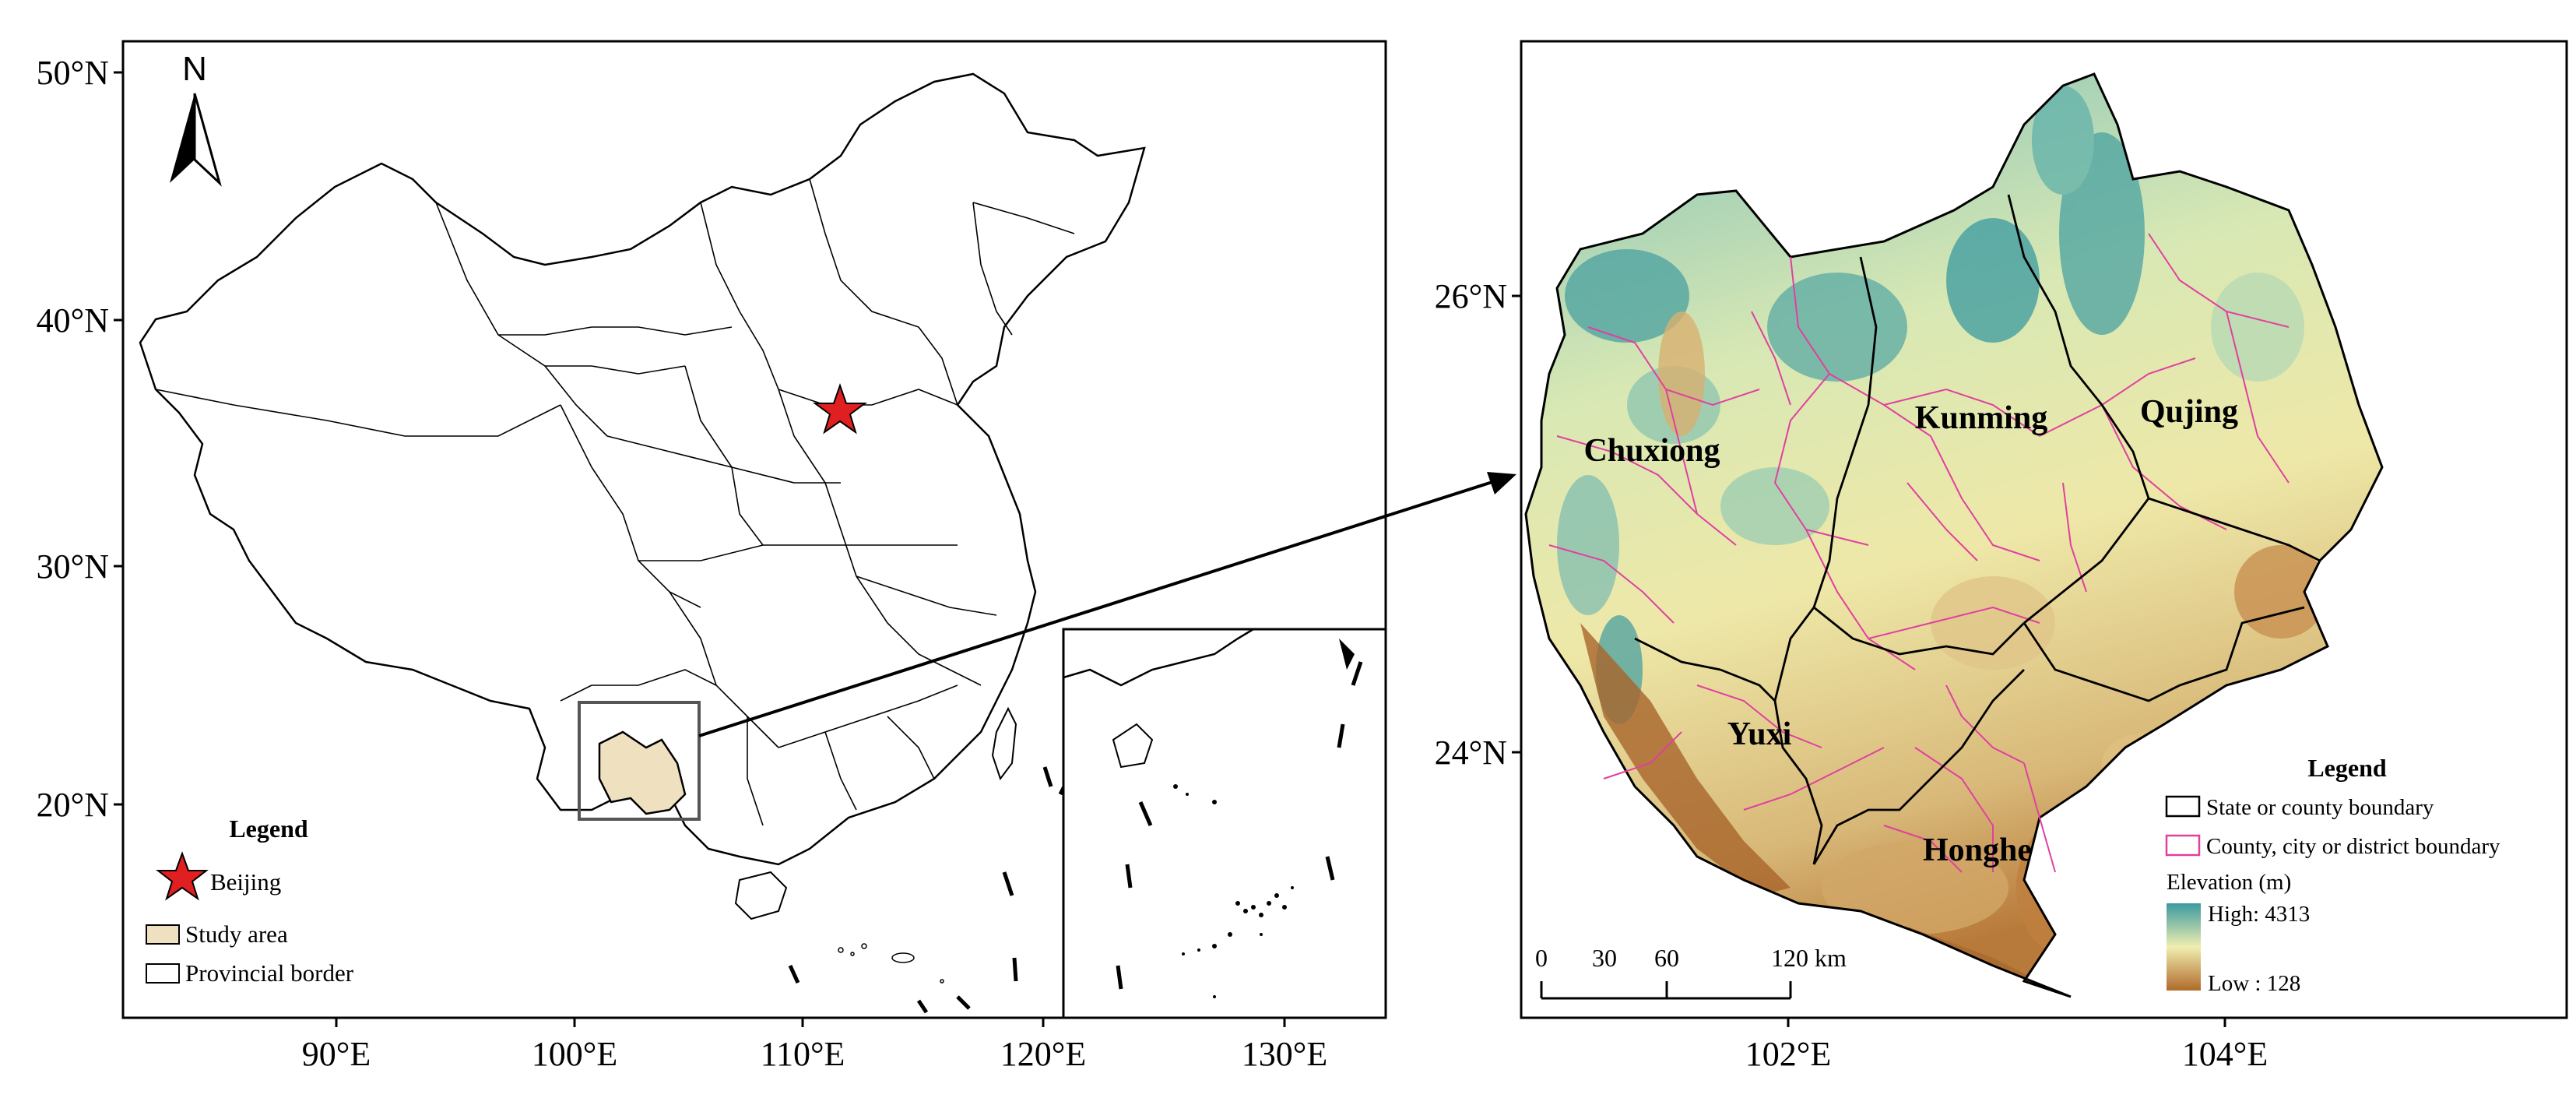 This screenshot has height=1105, width=2576. What do you see at coordinates (73, 566) in the screenshot?
I see `lat-label-30n: 30°N` at bounding box center [73, 566].